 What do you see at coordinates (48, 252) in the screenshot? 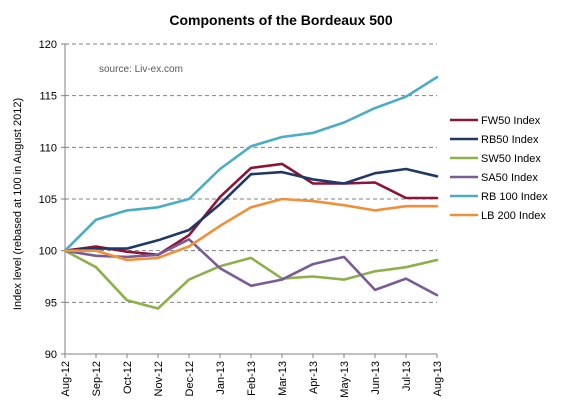
I see `y-tick-label: 100` at bounding box center [48, 252].